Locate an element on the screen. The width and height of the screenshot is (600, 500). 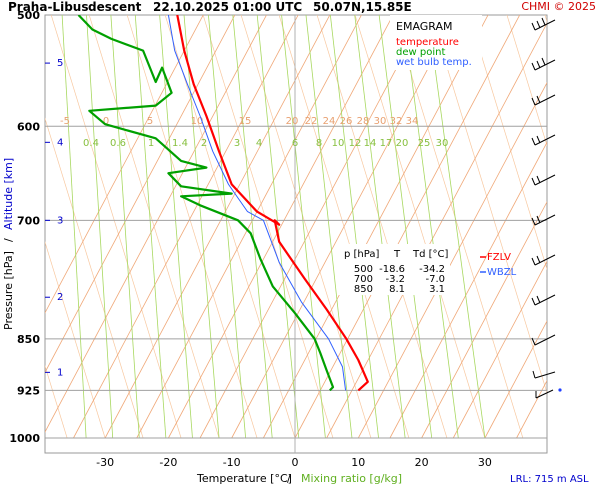
isotherm-label: 24 is located at coordinates (329, 121).